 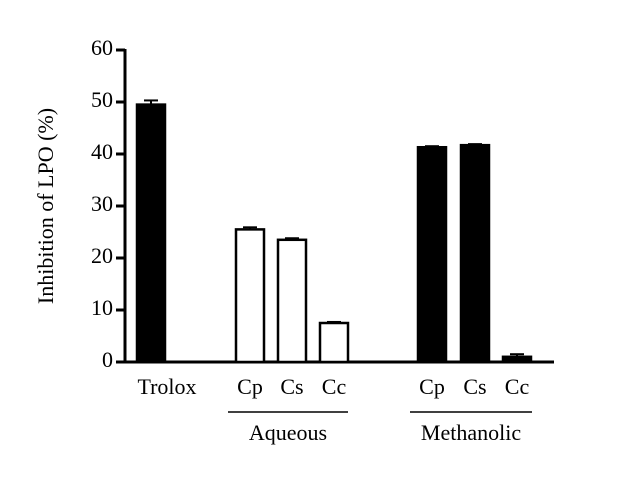 I want to click on y-tick-label: 60, so click(x=102, y=47).